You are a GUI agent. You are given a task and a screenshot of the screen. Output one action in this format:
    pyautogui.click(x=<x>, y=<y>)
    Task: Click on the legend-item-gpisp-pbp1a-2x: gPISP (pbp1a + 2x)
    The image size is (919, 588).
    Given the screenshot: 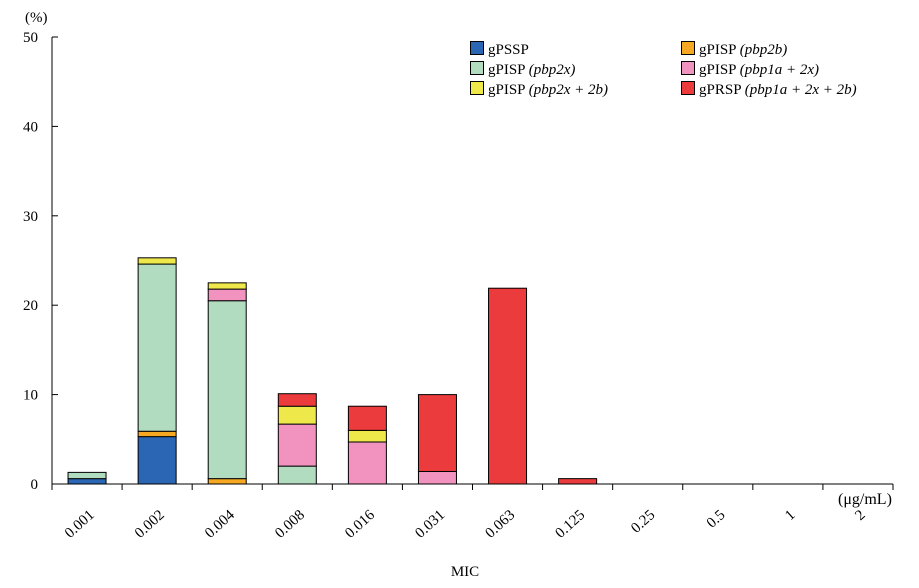 What is the action you would take?
    pyautogui.click(x=750, y=70)
    